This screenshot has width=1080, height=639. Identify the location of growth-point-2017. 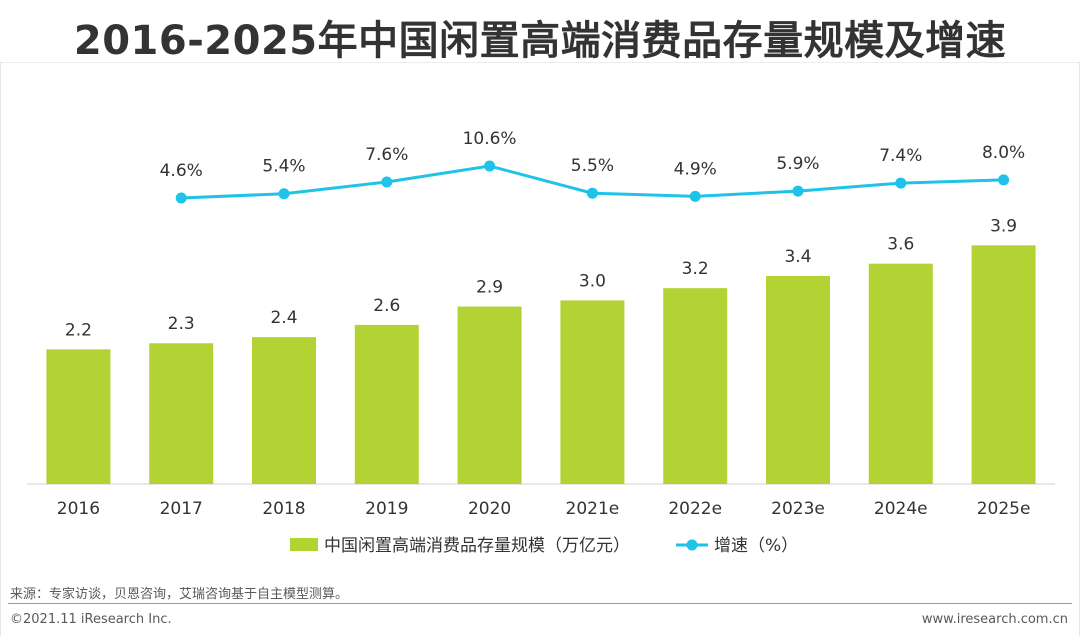
(181, 198).